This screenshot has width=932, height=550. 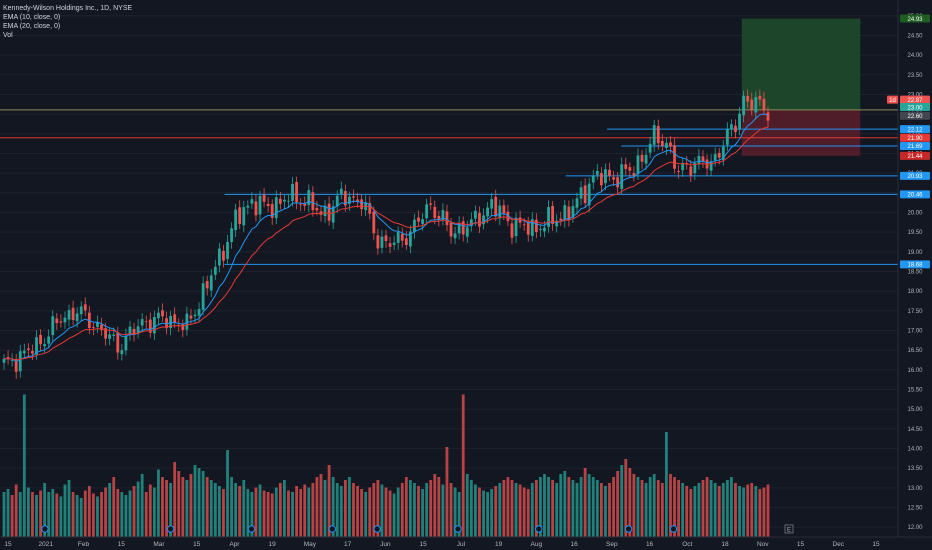 What do you see at coordinates (876, 544) in the screenshot?
I see `x-tick-label: 15` at bounding box center [876, 544].